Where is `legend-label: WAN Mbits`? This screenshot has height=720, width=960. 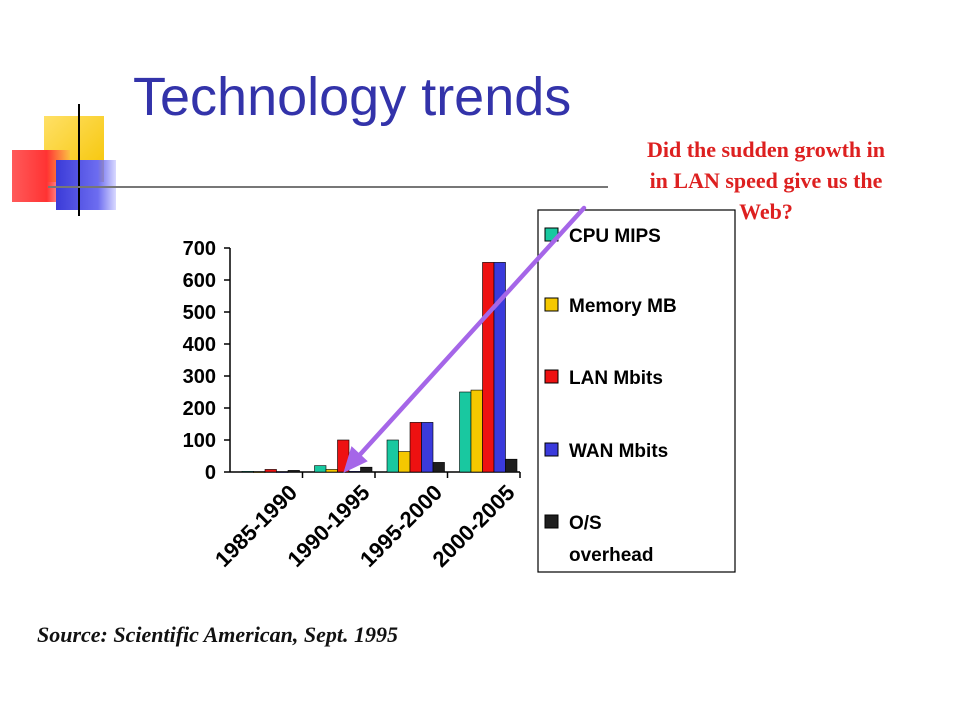
legend-label: WAN Mbits is located at coordinates (618, 451).